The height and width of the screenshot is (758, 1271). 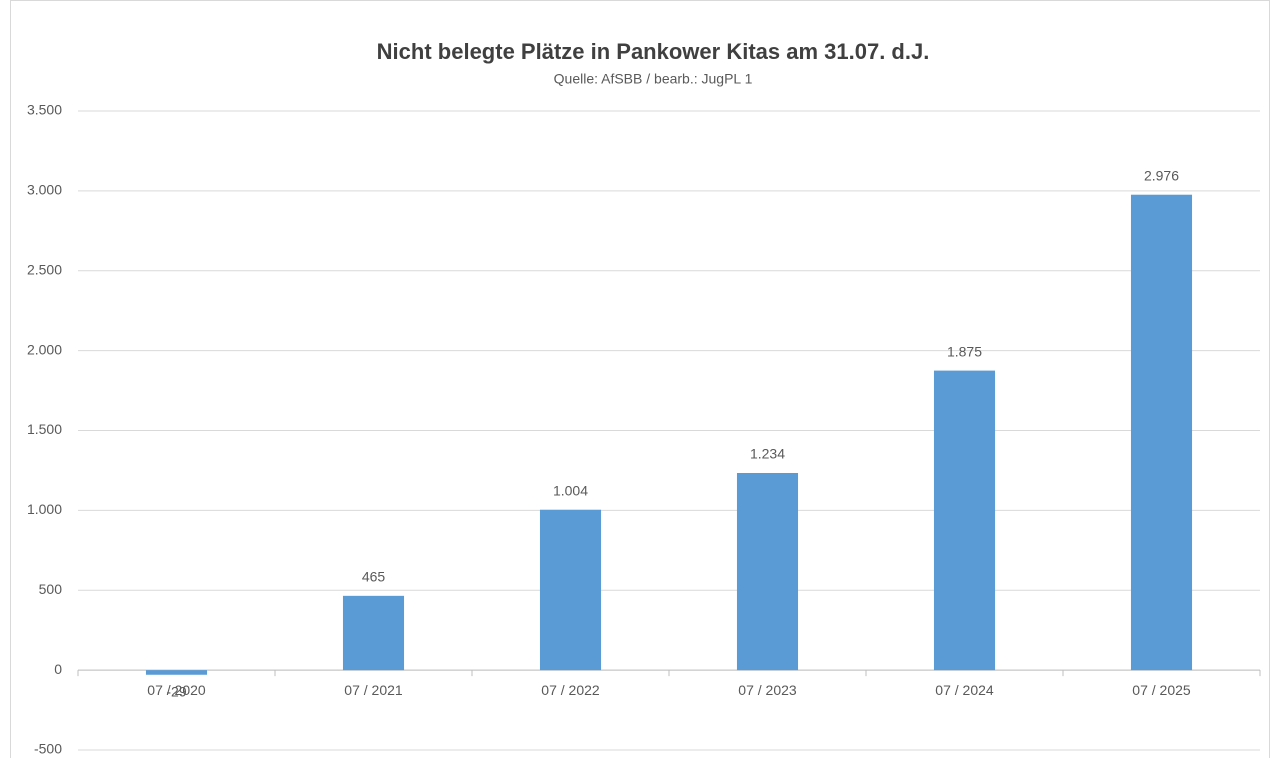 I want to click on y-tick-label: -500, so click(x=48, y=749).